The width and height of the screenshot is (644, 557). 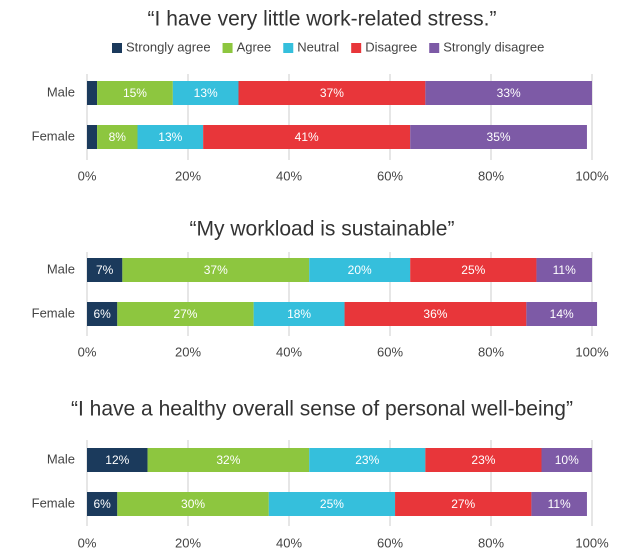 What do you see at coordinates (168, 46) in the screenshot?
I see `legend-label: Strongly agree` at bounding box center [168, 46].